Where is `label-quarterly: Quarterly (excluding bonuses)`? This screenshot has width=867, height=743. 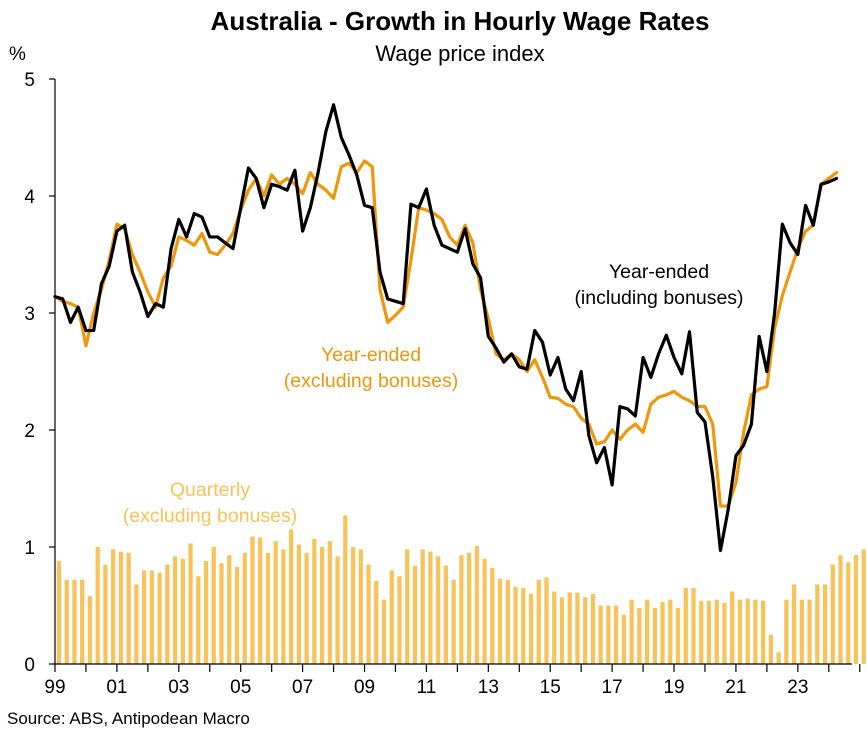 label-quarterly: Quarterly (excluding bonuses) is located at coordinates (210, 503).